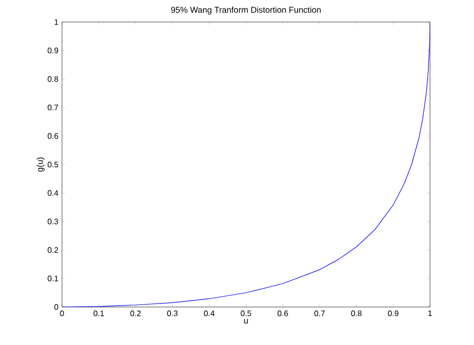 The height and width of the screenshot is (345, 474). I want to click on x-axis-title: u, so click(246, 321).